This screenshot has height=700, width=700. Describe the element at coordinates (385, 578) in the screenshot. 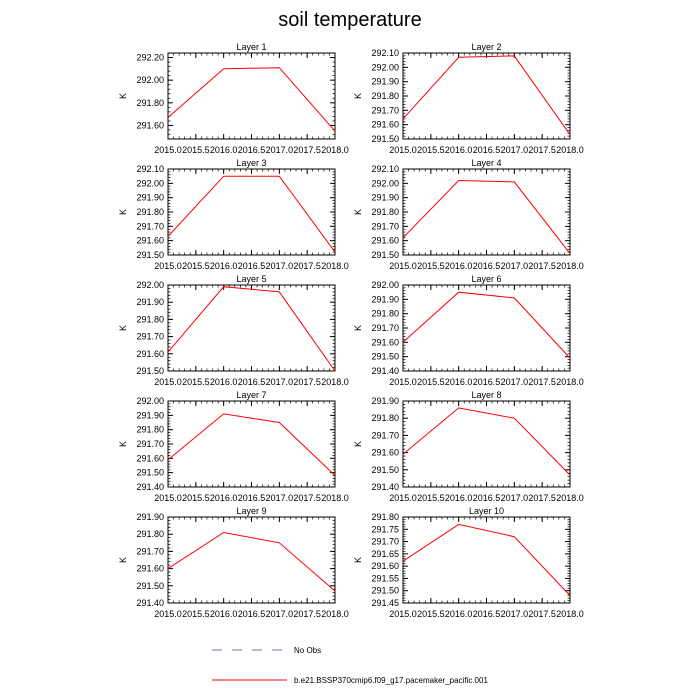

I see `y-tick-label: 291.55` at that location.